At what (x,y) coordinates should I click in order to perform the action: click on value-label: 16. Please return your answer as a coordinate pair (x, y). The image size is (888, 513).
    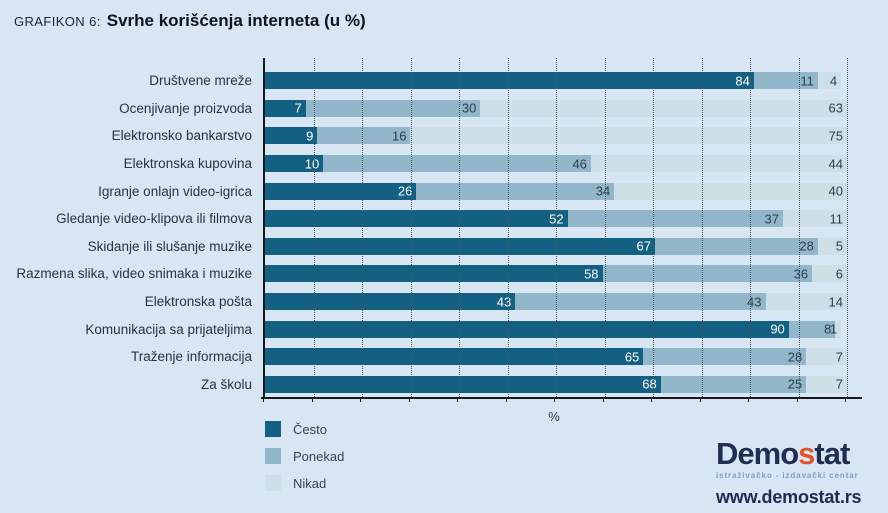
    Looking at the image, I should click on (399, 136).